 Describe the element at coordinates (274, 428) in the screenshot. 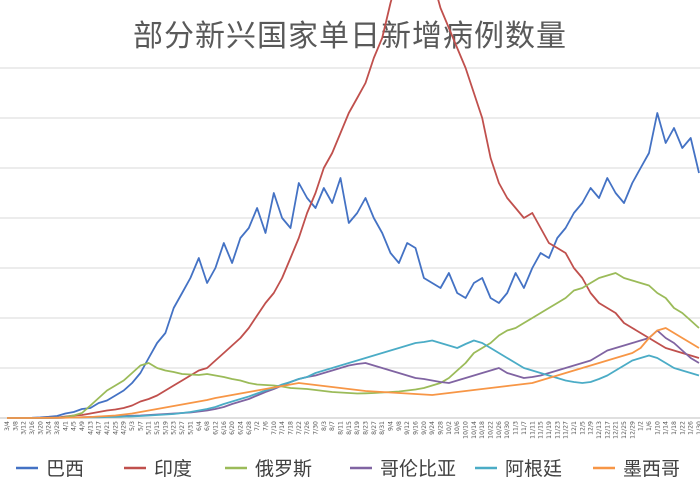

I see `x-tick-label: 7/10` at that location.